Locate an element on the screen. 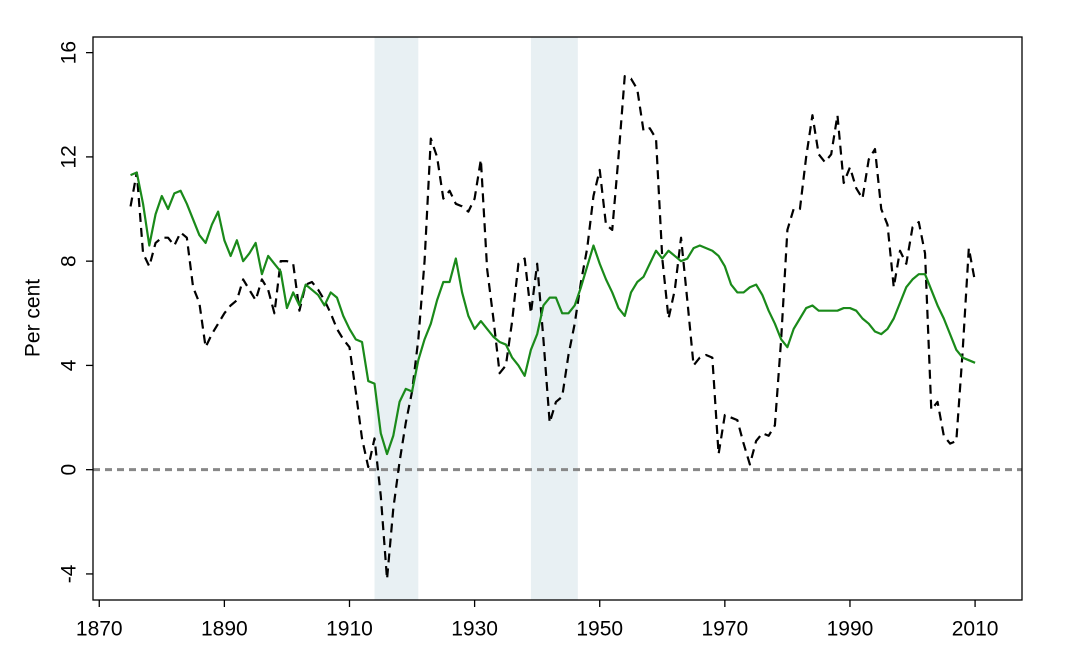 Image resolution: width=1080 pixels, height=655 pixels. y-tick-label: -4 is located at coordinates (69, 573).